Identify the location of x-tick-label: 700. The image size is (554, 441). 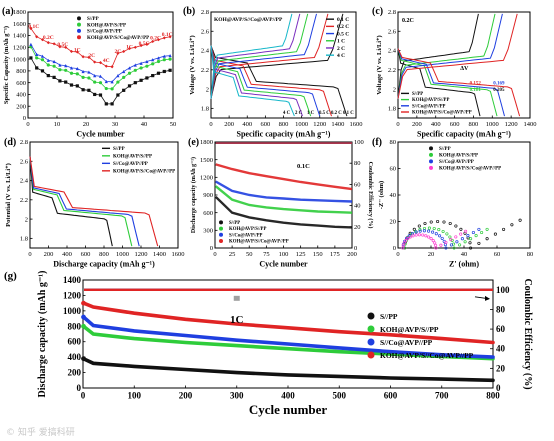
(442, 396).